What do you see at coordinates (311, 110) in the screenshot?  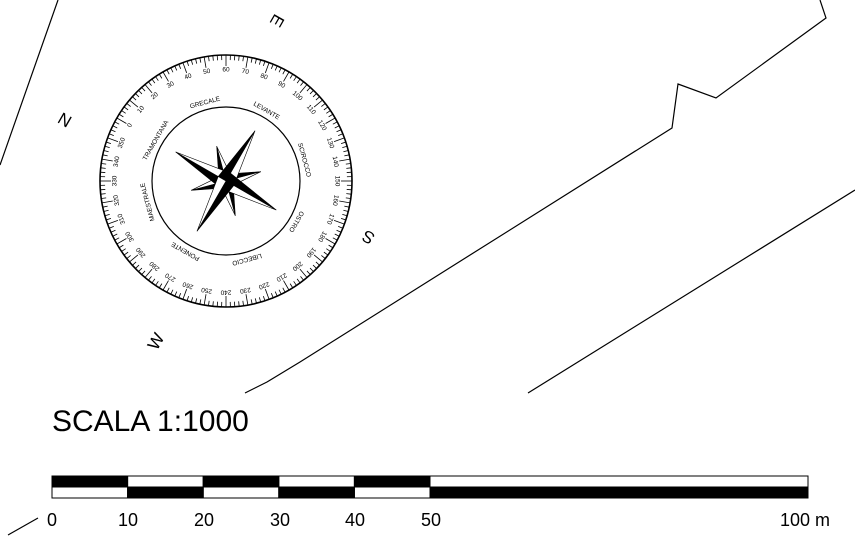 I see `degree-label: 110` at bounding box center [311, 110].